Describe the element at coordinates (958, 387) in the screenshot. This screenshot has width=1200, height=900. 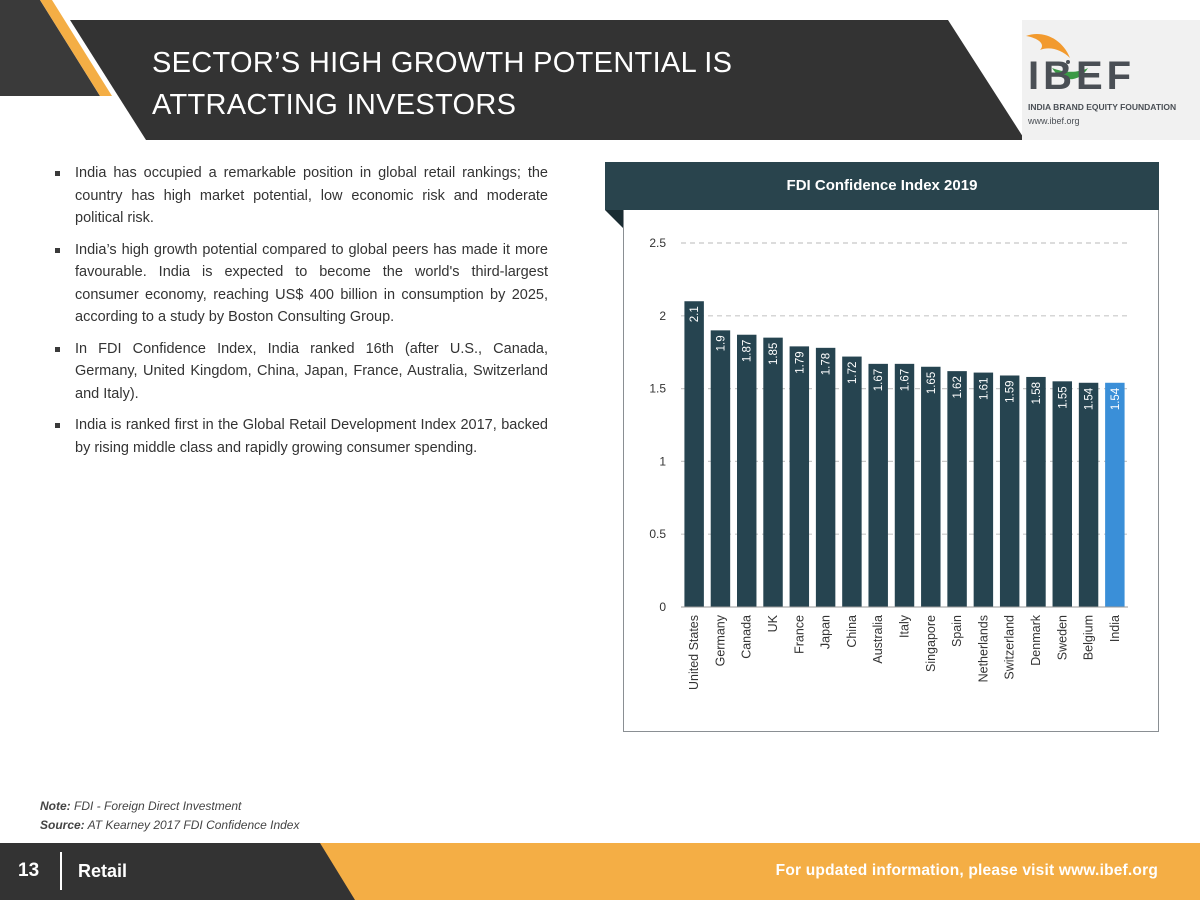
I see `data-label: 1.62` at that location.